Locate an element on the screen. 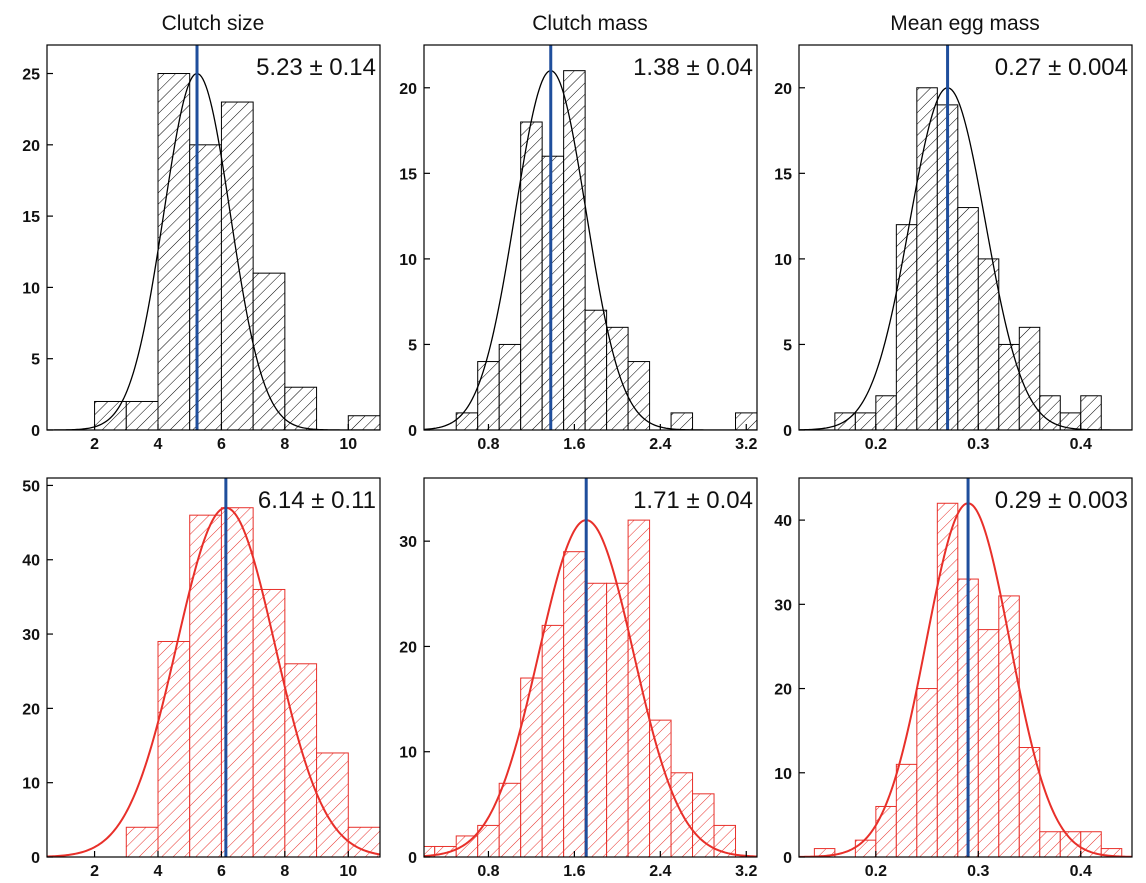  x-tick-label: 0.2 is located at coordinates (876, 871).